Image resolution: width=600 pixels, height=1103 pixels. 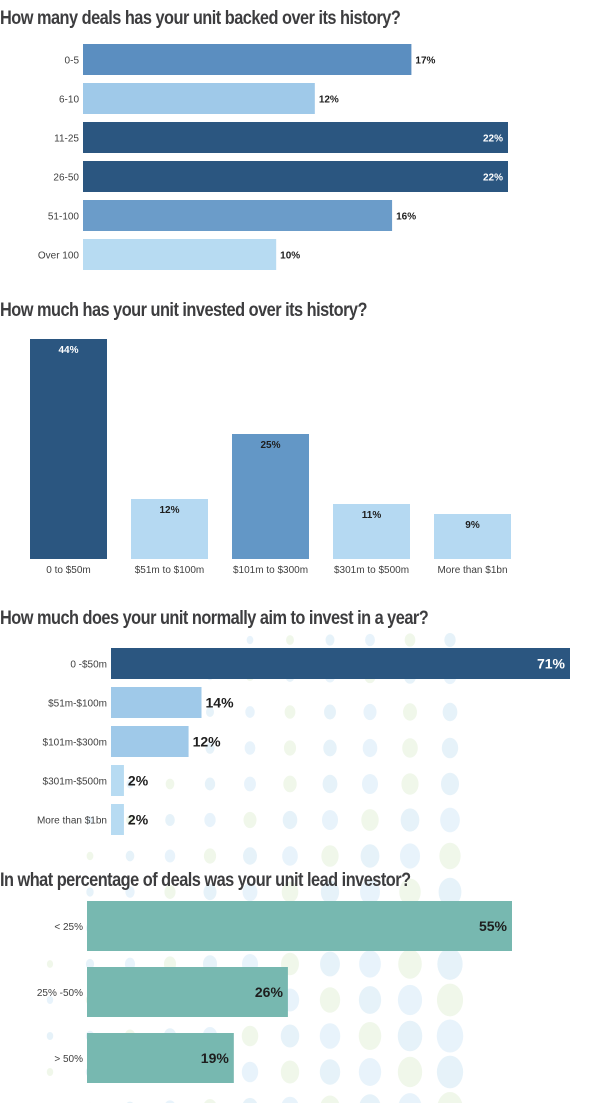 I want to click on value-label: 2%, so click(x=138, y=820).